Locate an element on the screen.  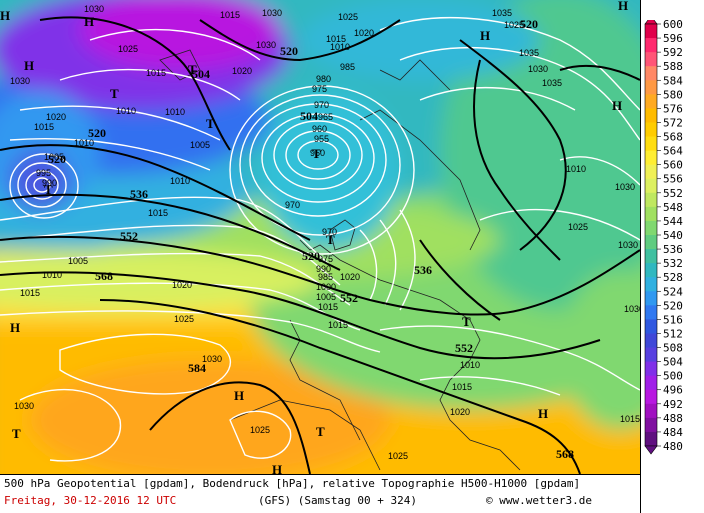
legend-label: 560 is located at coordinates (673, 165).